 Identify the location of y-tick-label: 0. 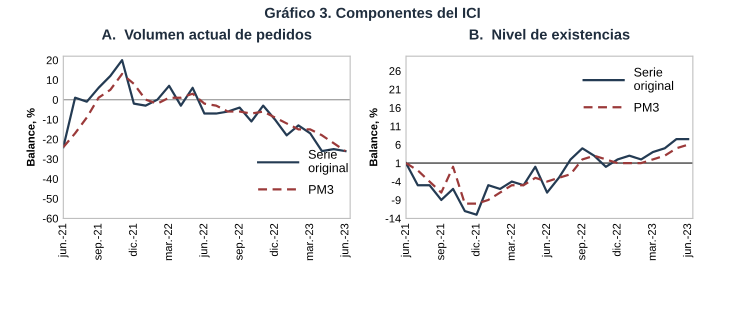
(55, 100).